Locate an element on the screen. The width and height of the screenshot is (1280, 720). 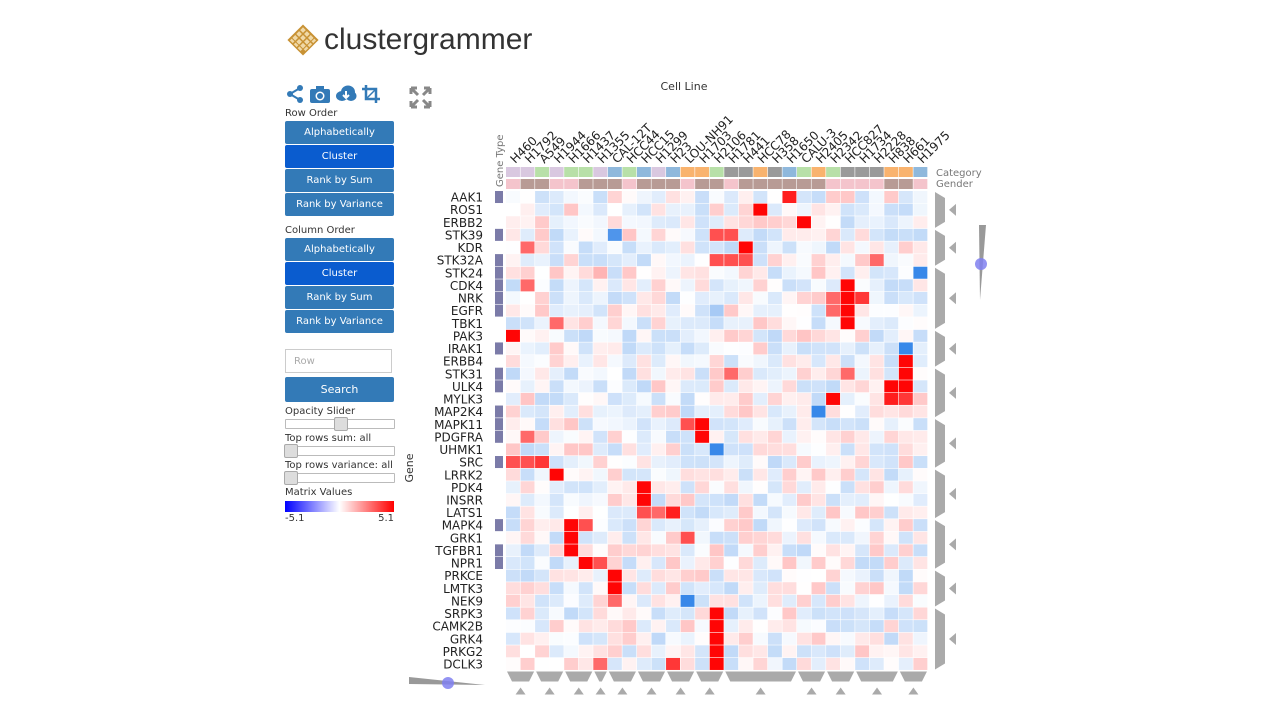
row-label: PDK4 is located at coordinates (467, 488).